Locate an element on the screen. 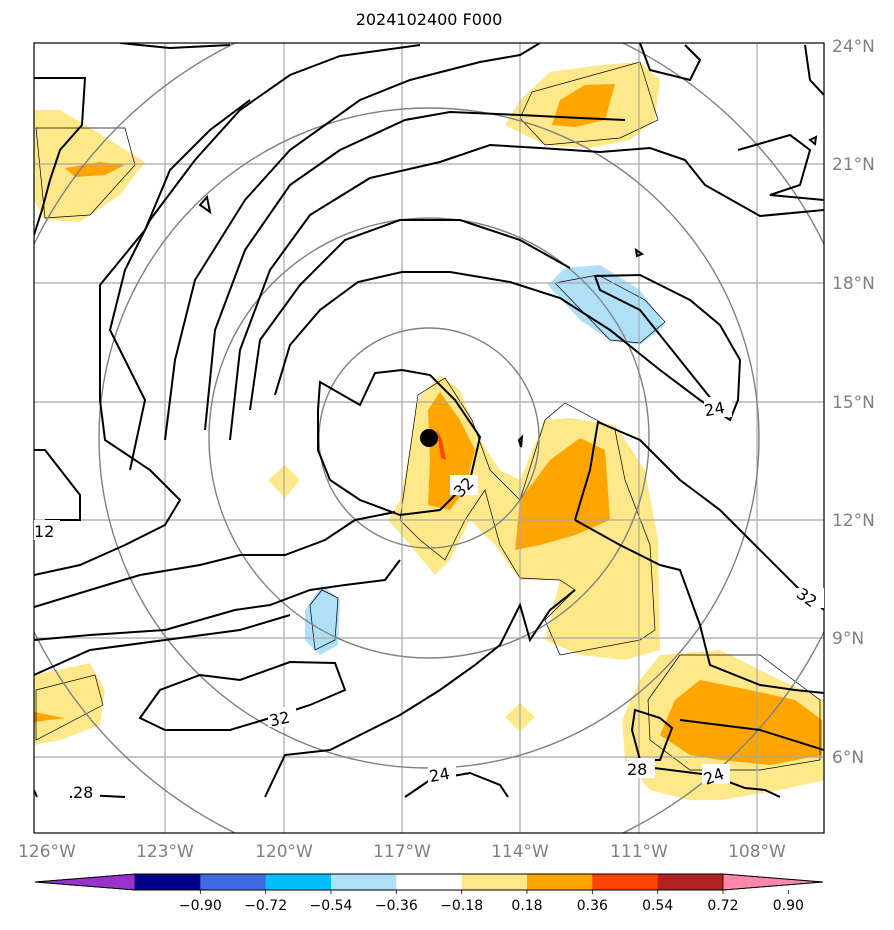 This screenshot has height=930, width=894. colorbar-tick-label: −0.36 is located at coordinates (396, 906).